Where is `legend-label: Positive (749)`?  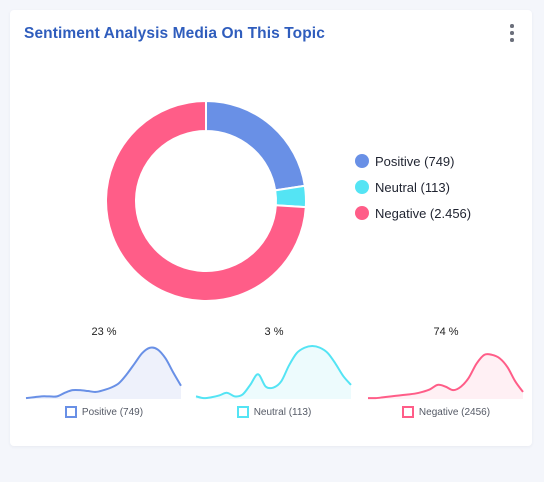
legend-label: Positive (749) is located at coordinates (415, 161).